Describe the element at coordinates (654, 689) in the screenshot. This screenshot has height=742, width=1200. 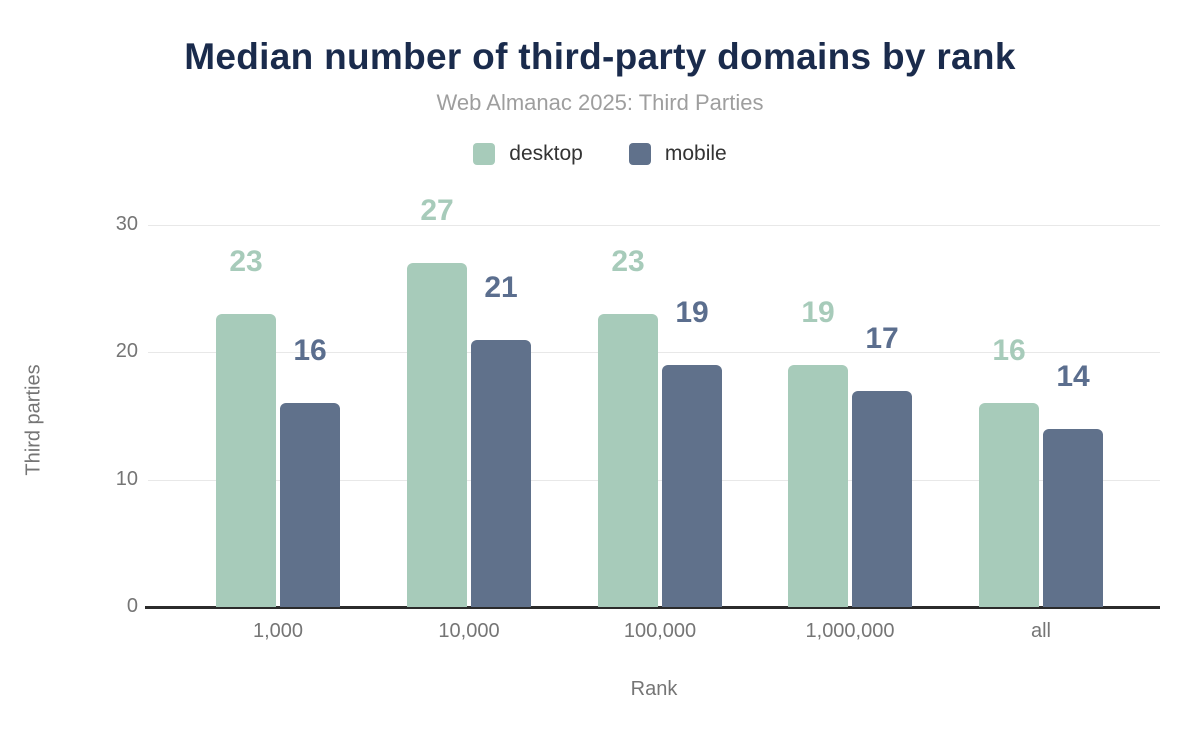
I see `x-axis-title: Rank` at that location.